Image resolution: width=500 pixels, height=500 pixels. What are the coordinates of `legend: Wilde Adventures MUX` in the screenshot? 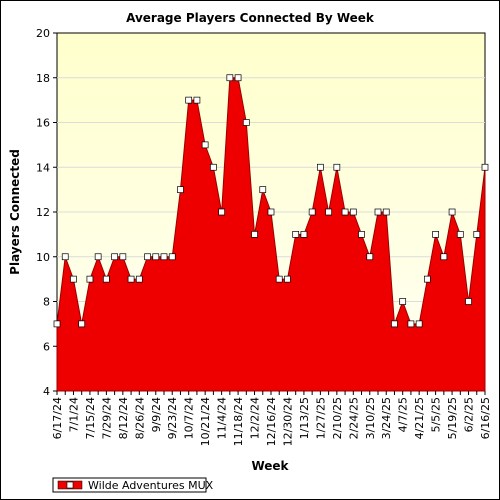 It's located at (133, 485).